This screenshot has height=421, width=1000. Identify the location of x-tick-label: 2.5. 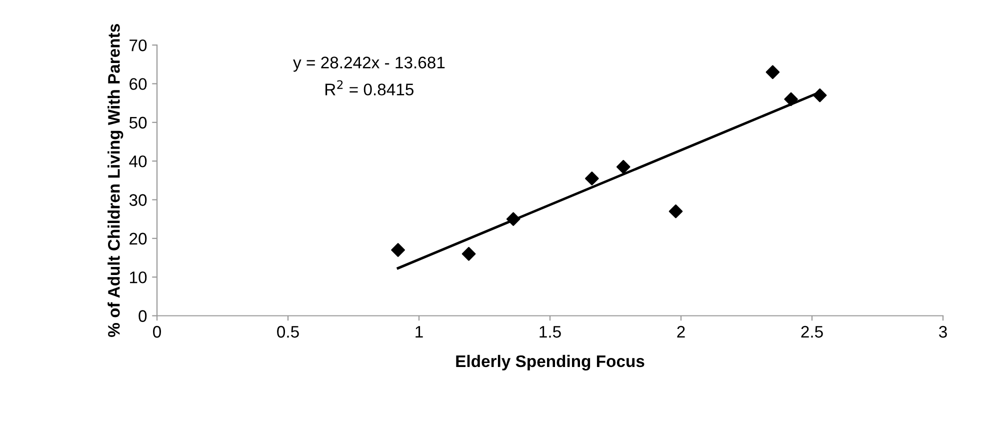
(812, 332).